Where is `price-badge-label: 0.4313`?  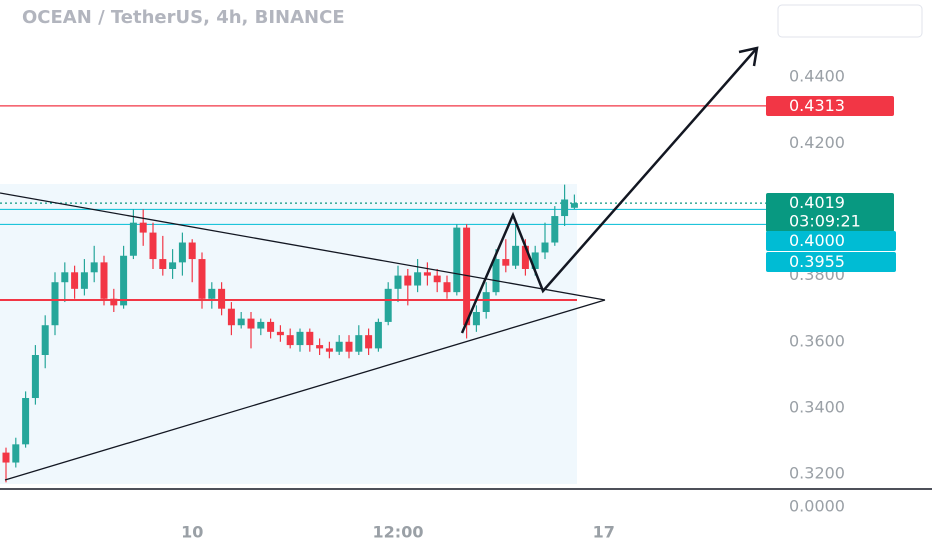 price-badge-label: 0.4313 is located at coordinates (817, 105).